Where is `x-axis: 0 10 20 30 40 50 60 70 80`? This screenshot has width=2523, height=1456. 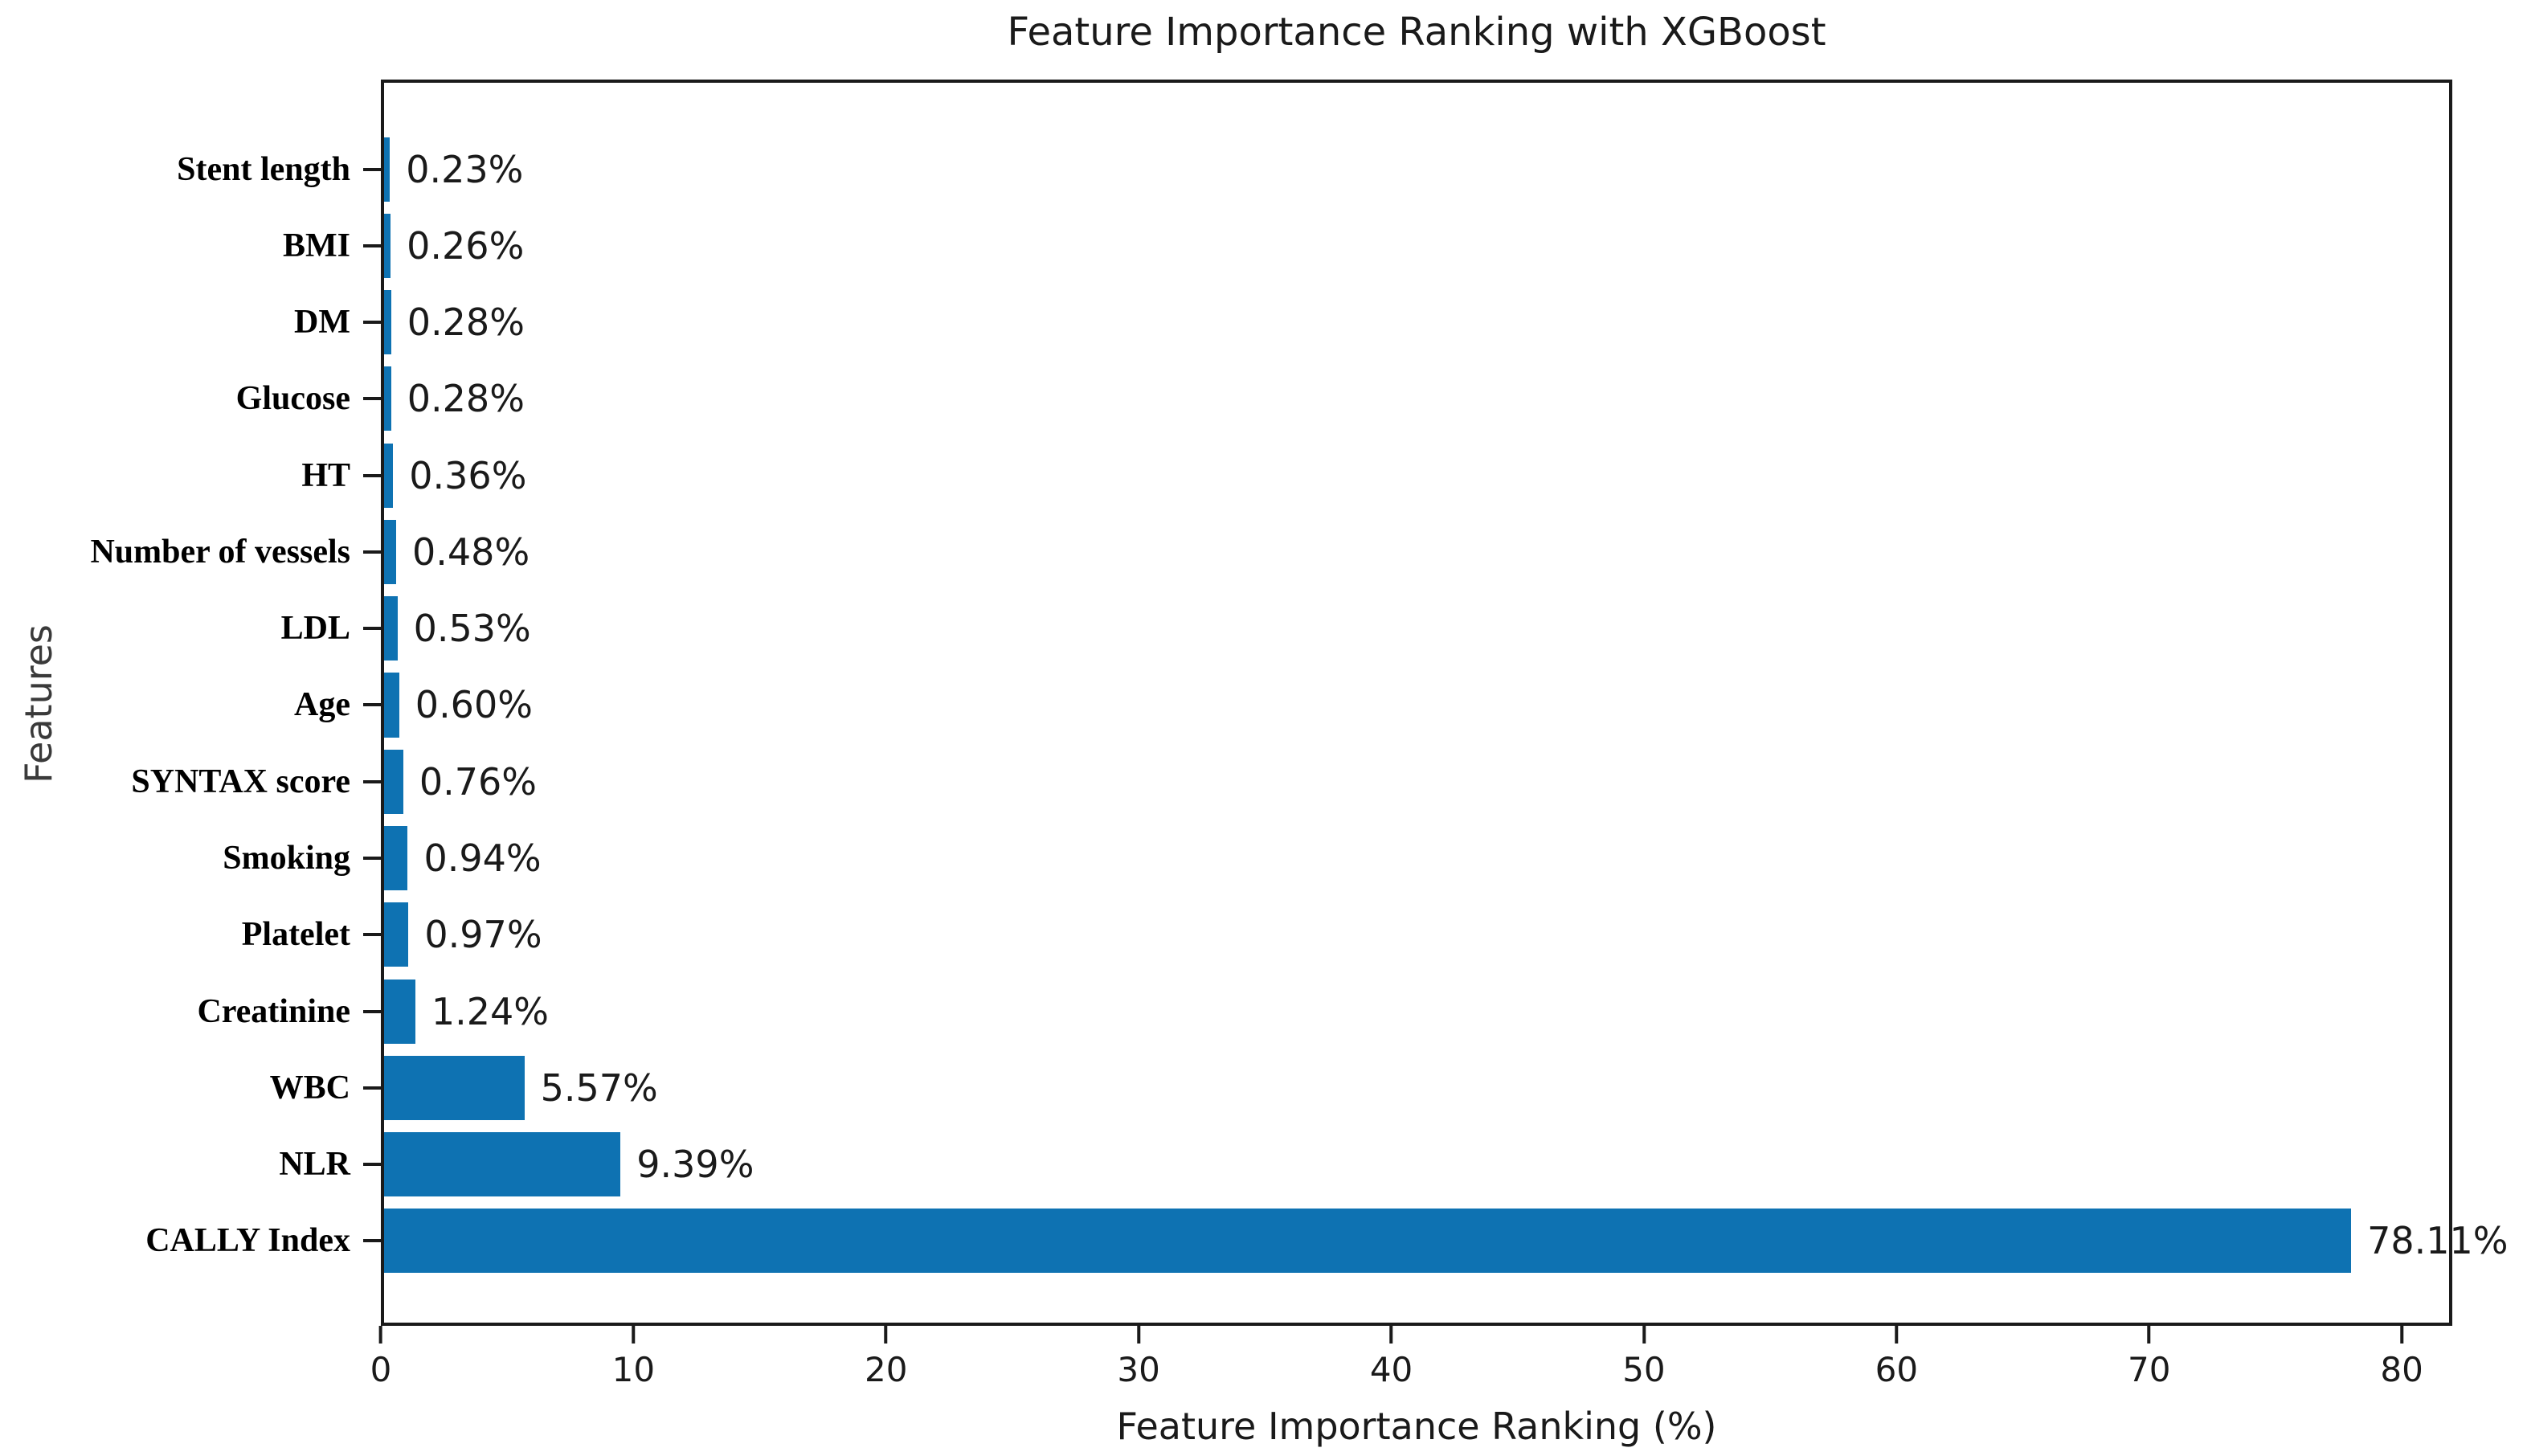
x-axis: 0 10 20 30 40 50 60 70 80 is located at coordinates (1411, 1370).